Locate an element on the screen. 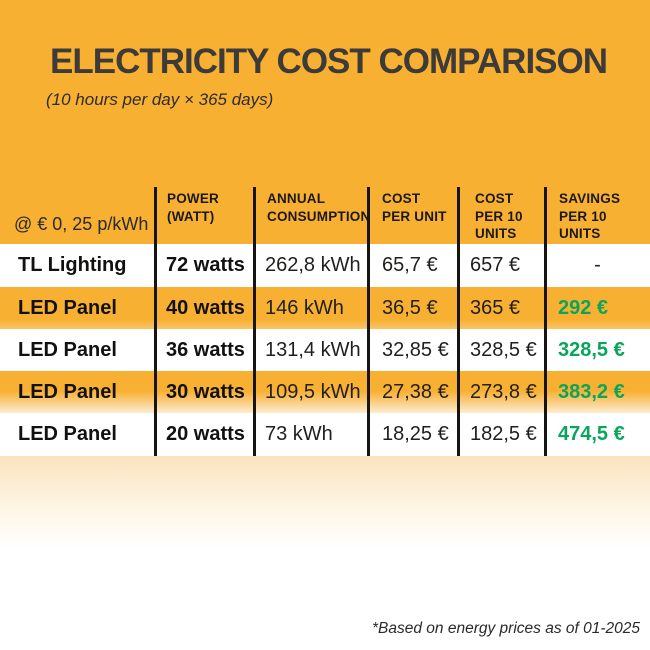 The height and width of the screenshot is (650, 650). power-value: 36 watts is located at coordinates (205, 349).